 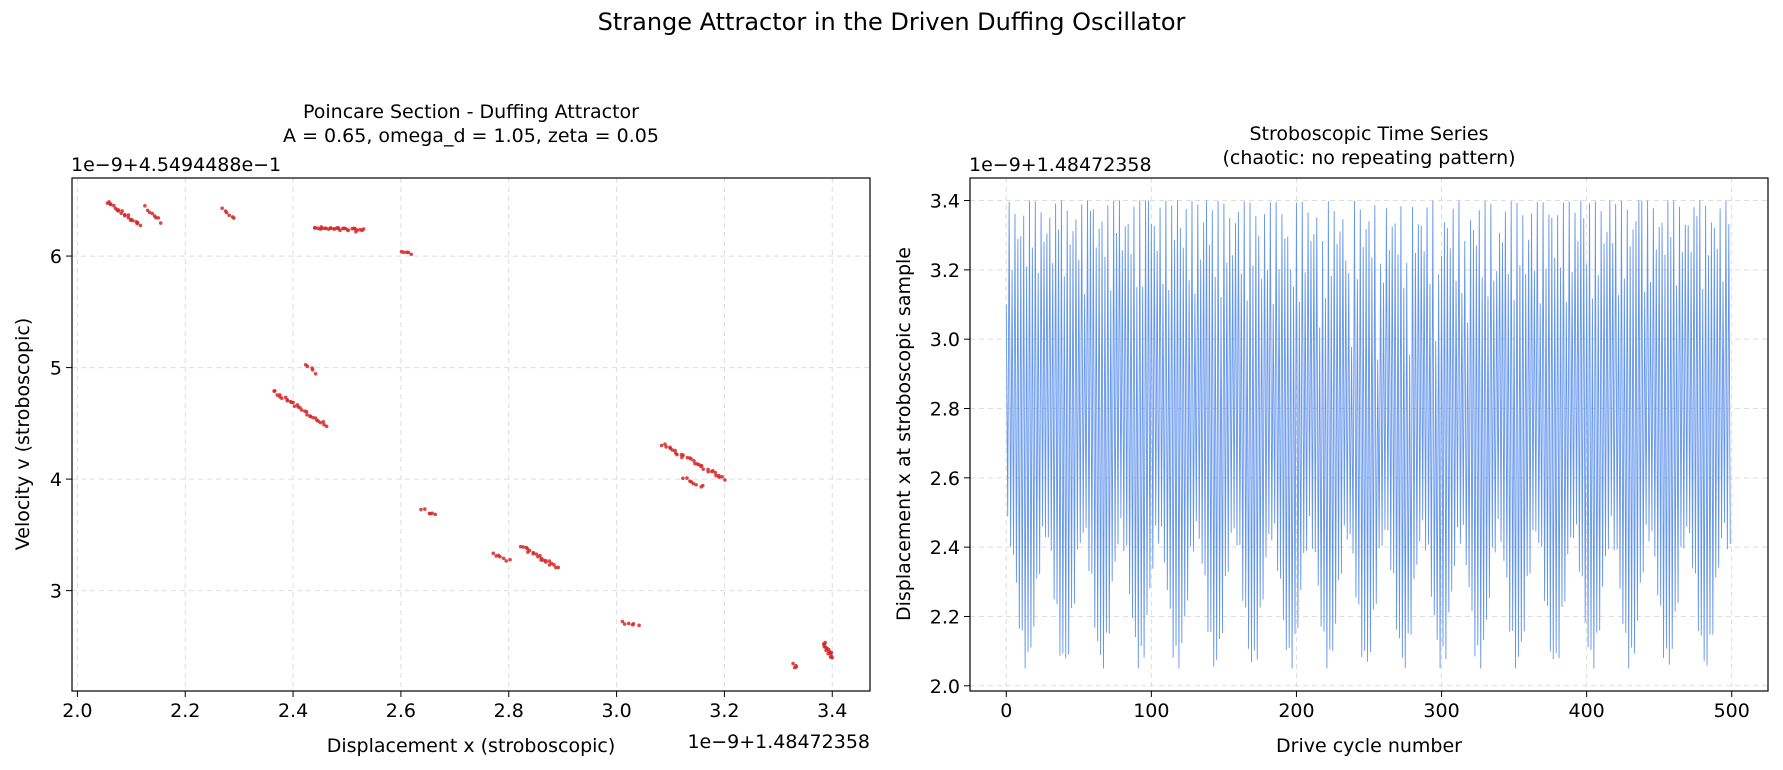 I want to click on timeseries-title-line2: (chaotic: no repeating pattern), so click(x=1368, y=158).